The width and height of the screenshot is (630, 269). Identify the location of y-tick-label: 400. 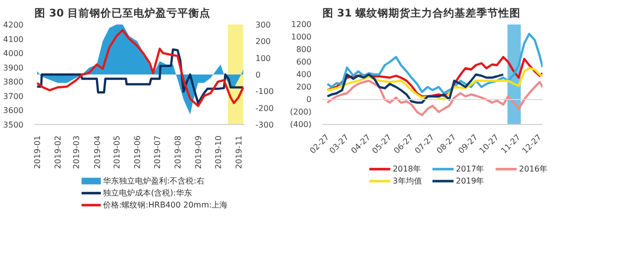
(304, 74).